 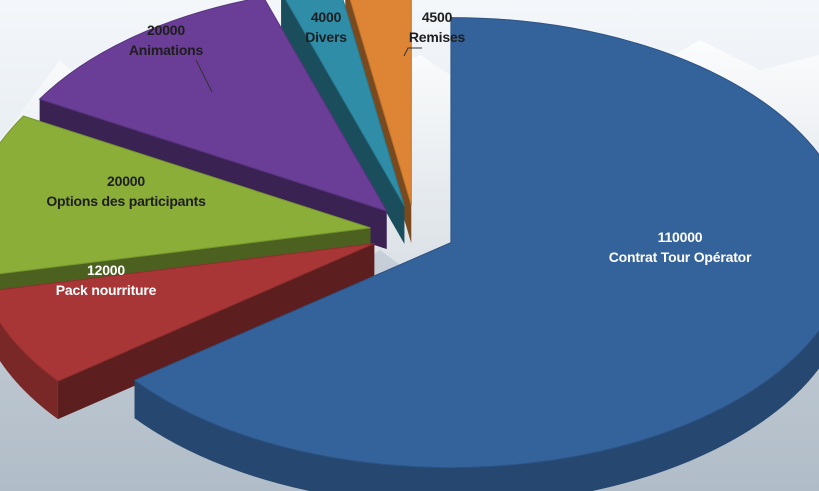 I want to click on slice-category-label: Pack nourriture, so click(x=106, y=290).